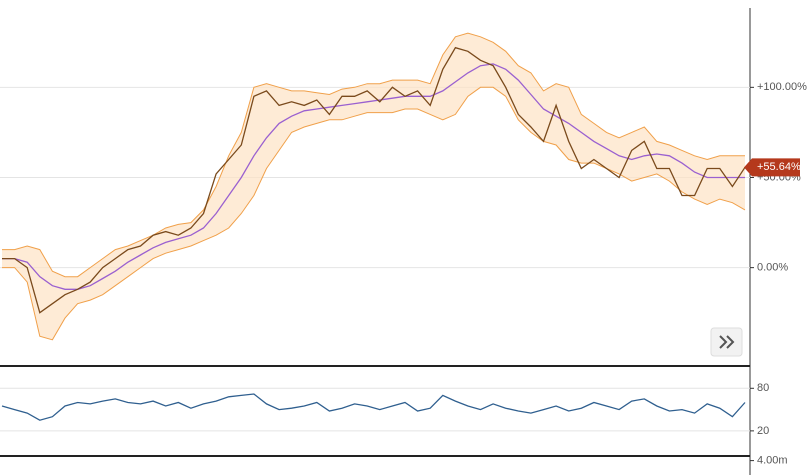  What do you see at coordinates (782, 87) in the screenshot?
I see `y-tick-label: +100.00%` at bounding box center [782, 87].